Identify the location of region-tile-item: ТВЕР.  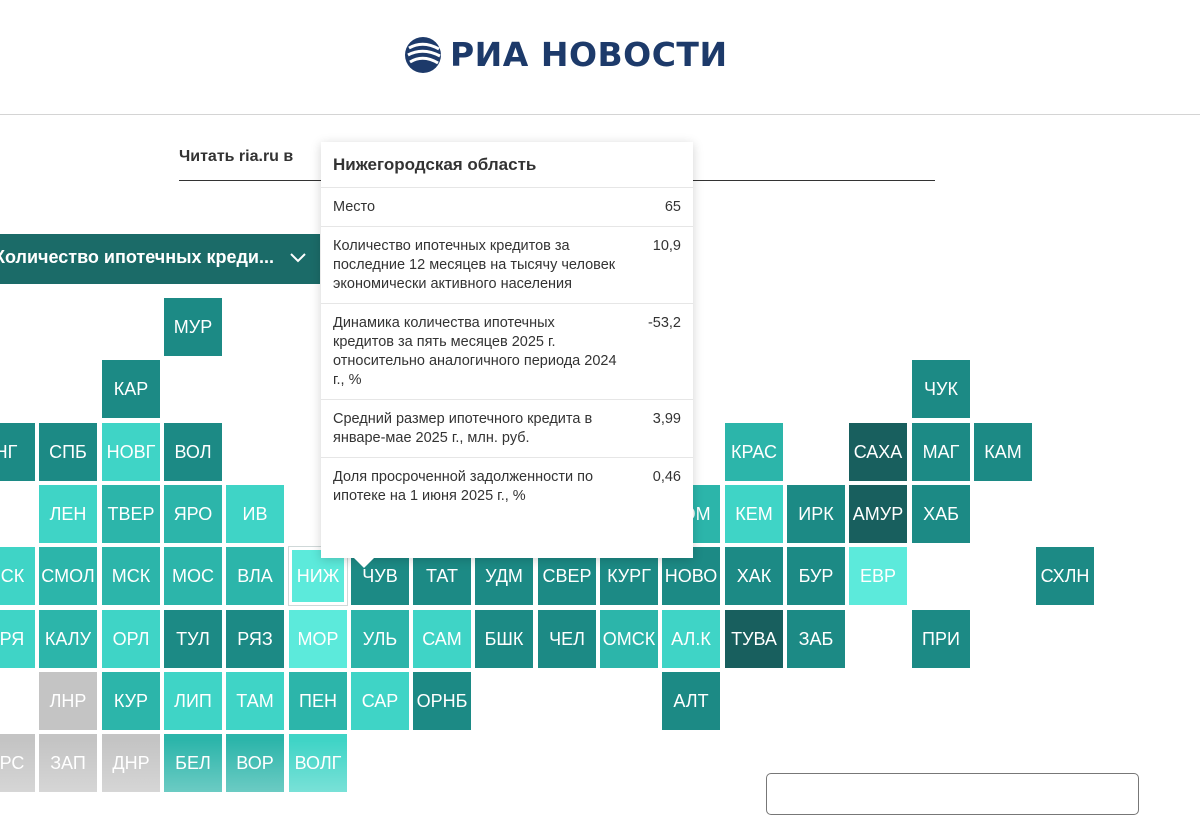
(131, 514).